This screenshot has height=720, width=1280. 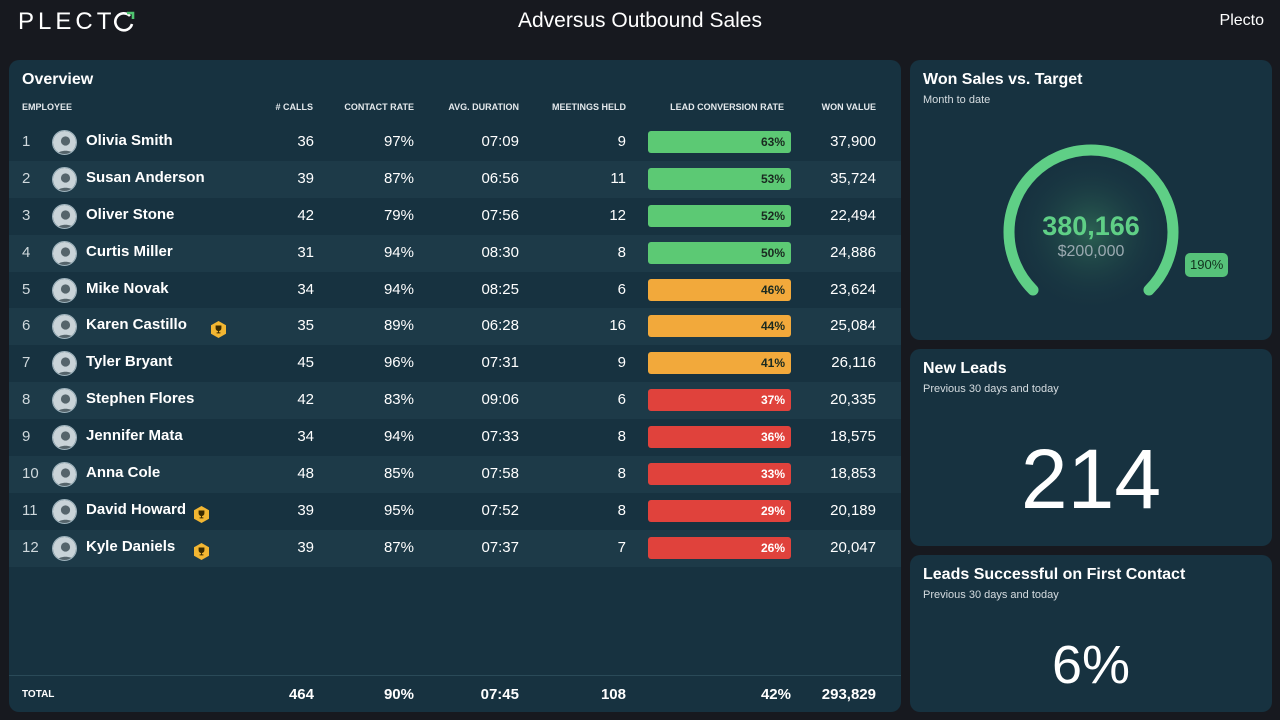 What do you see at coordinates (123, 473) in the screenshot?
I see `employee-name: Anna Cole` at bounding box center [123, 473].